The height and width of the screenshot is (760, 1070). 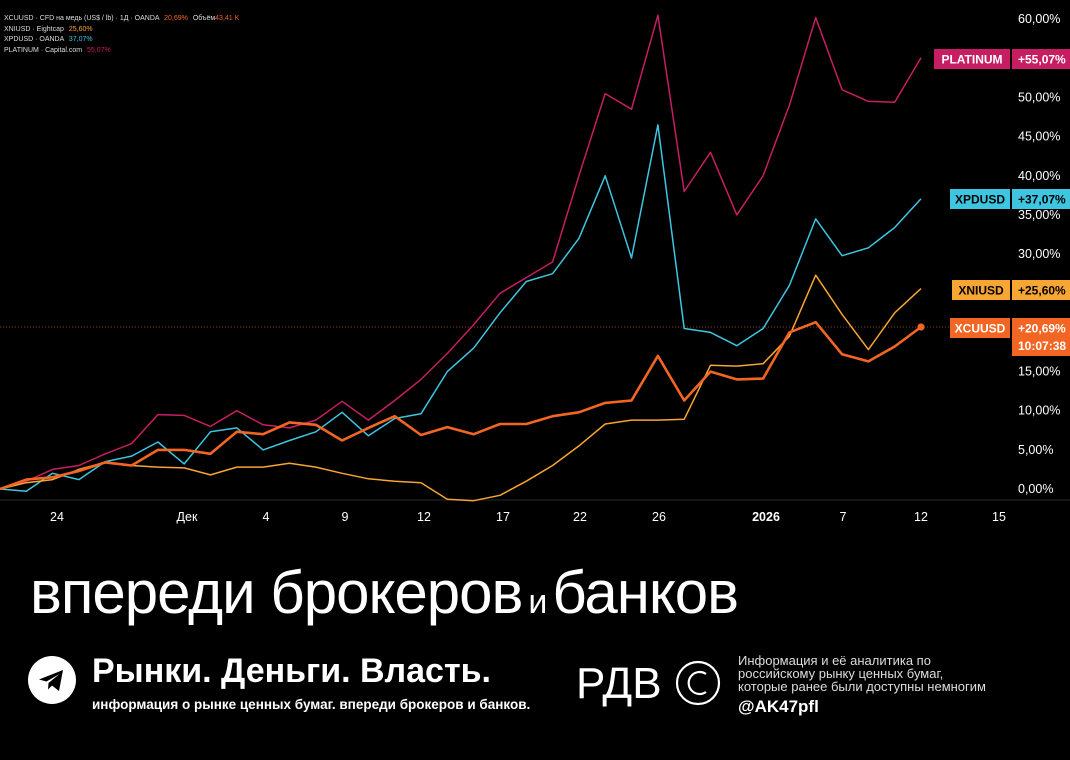 I want to click on legend-value: 25,60%, so click(x=80, y=29).